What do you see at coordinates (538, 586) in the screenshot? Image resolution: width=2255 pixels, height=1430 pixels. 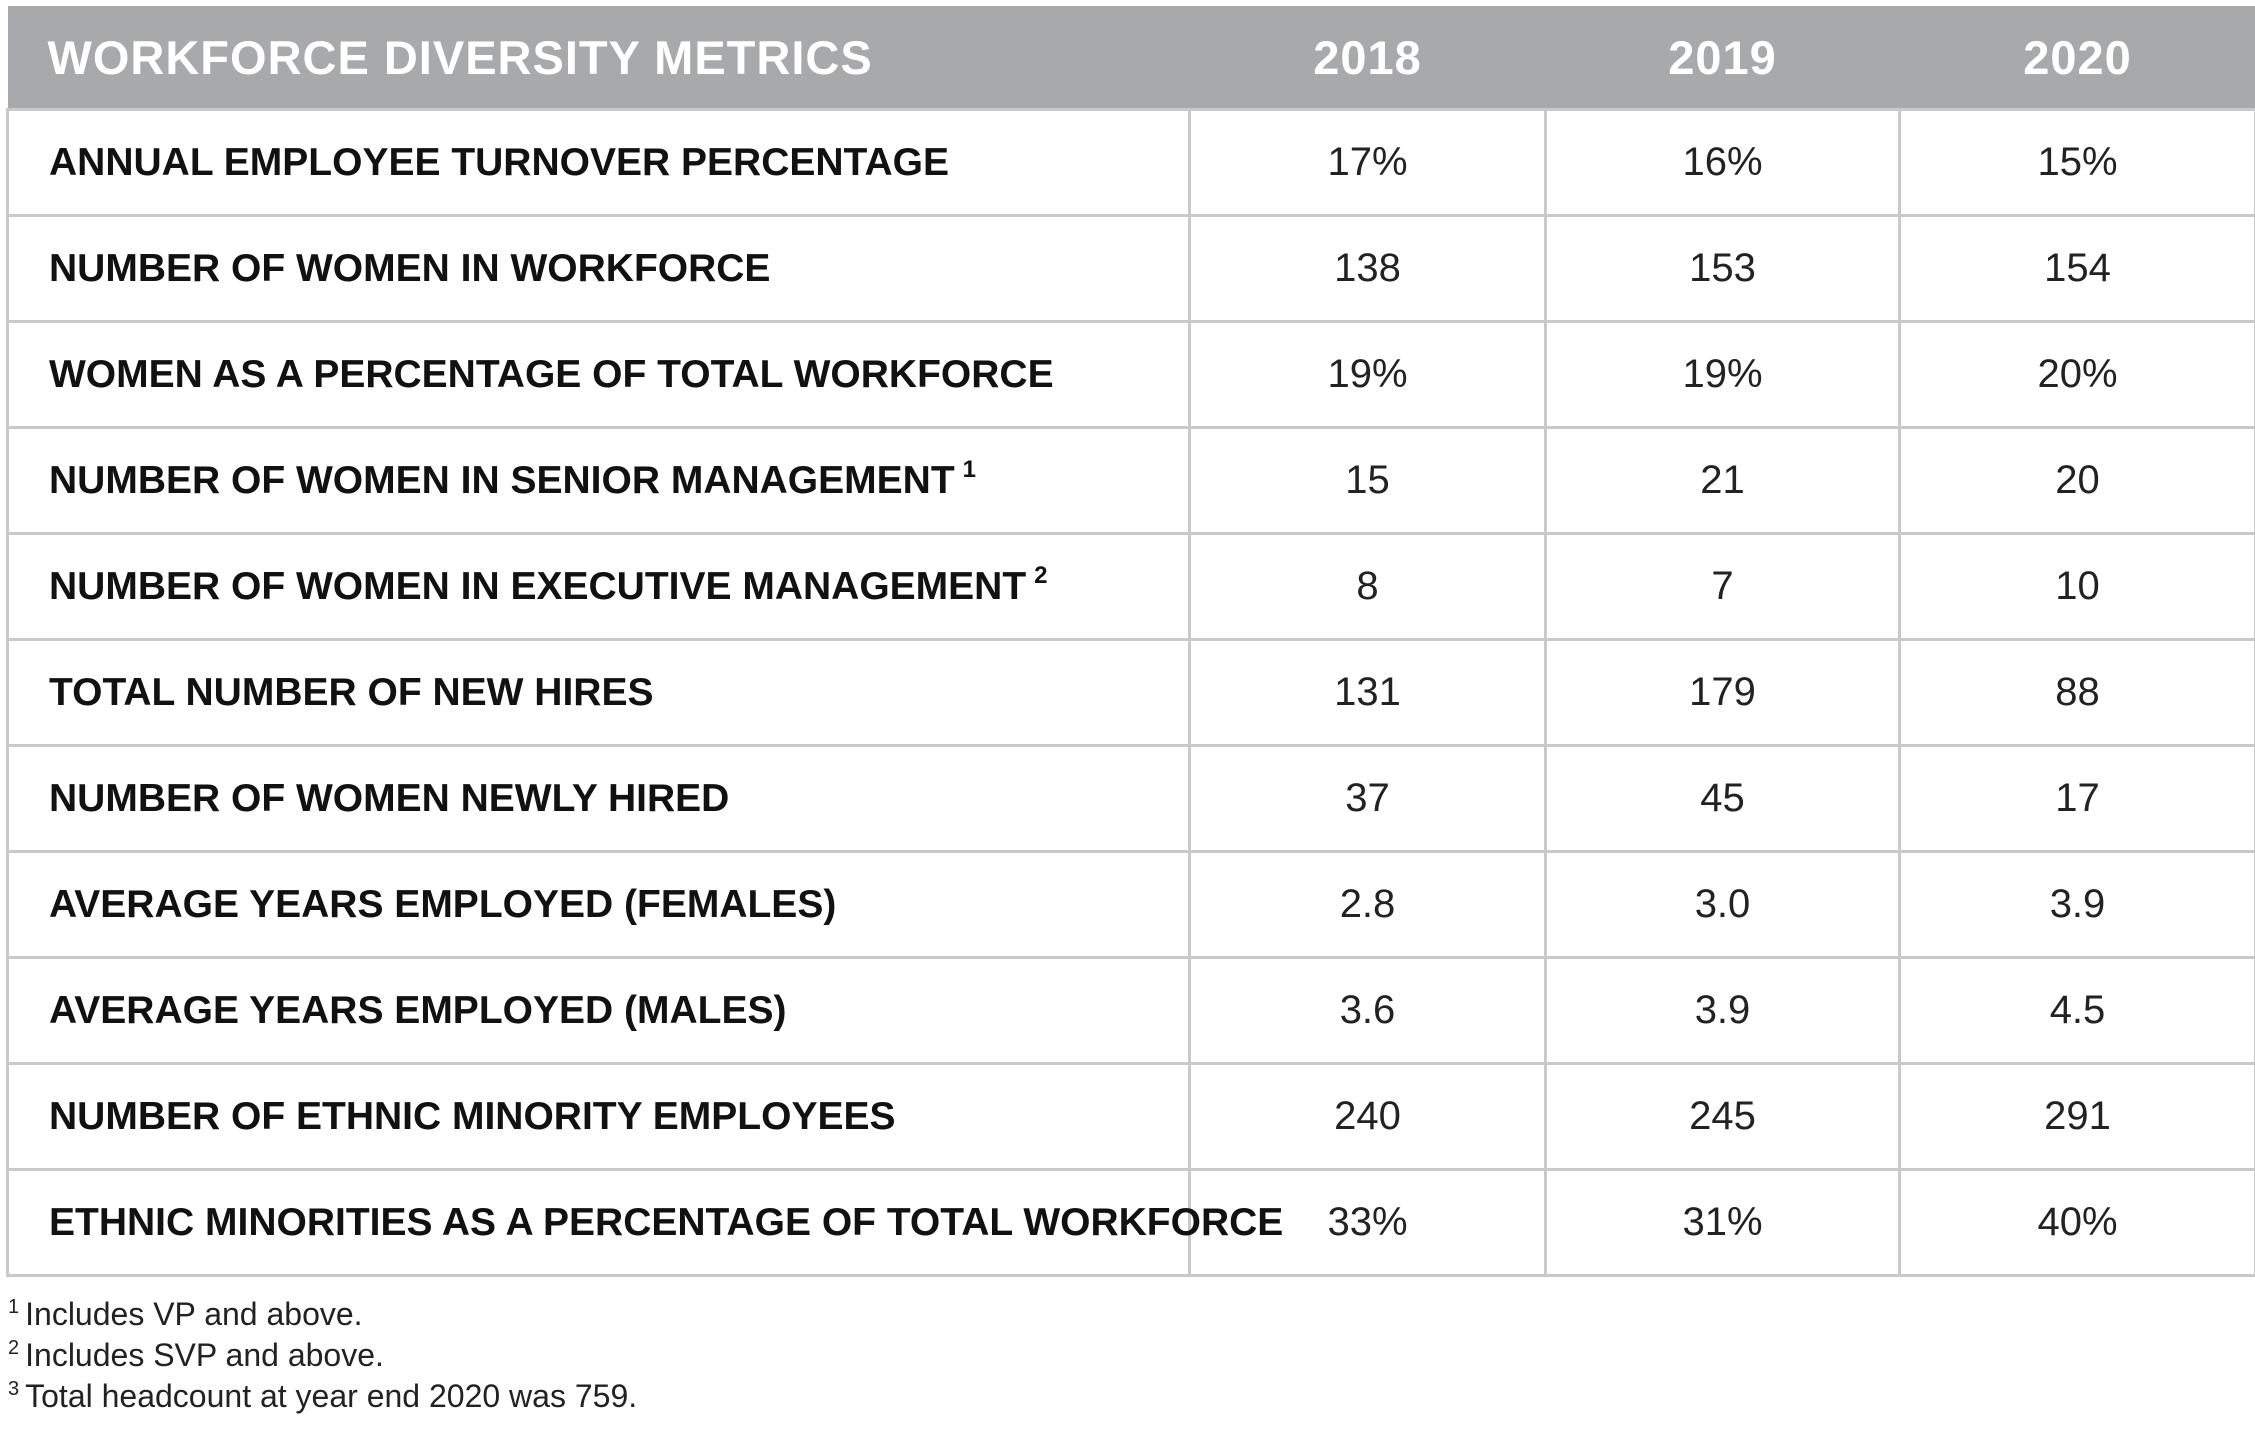 I see `metric-label: NUMBER OF WOMEN IN EXECUTIVE MANAGEMENT` at bounding box center [538, 586].